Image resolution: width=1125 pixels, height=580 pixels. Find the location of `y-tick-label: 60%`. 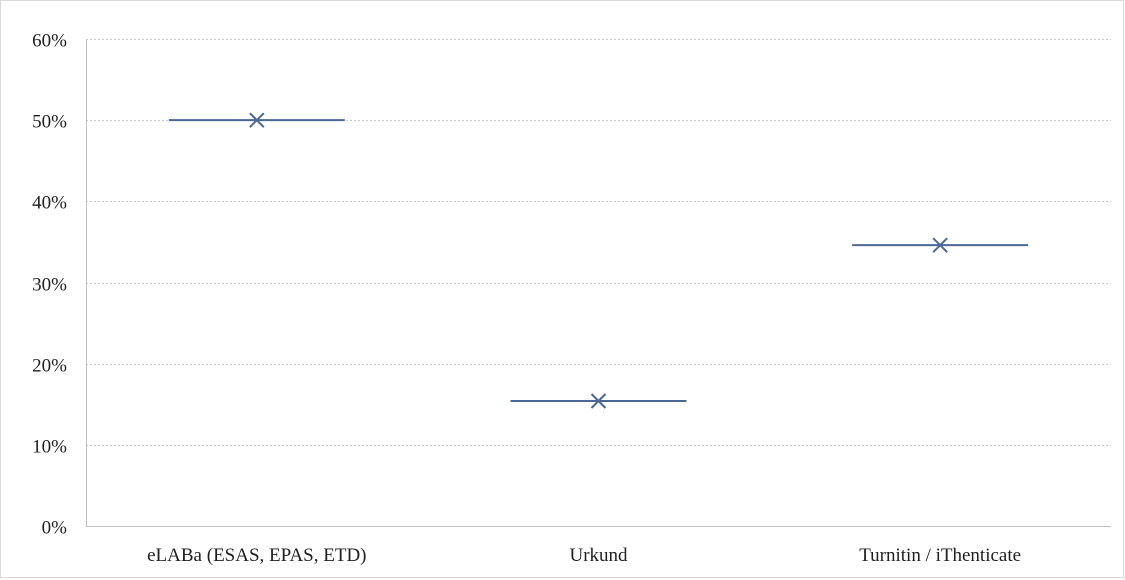

y-tick-label: 60% is located at coordinates (49, 41).